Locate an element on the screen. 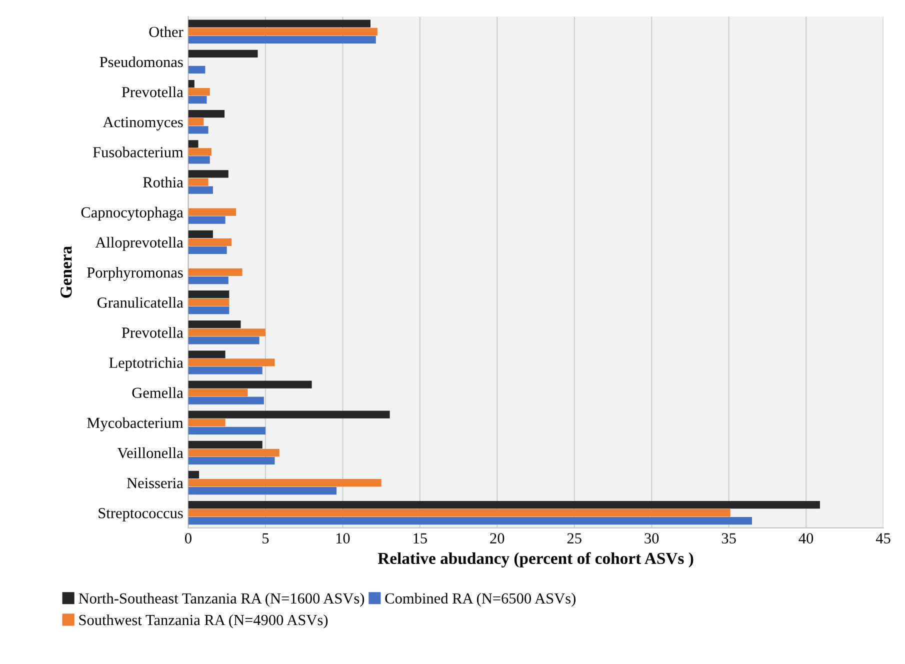 Image resolution: width=905 pixels, height=664 pixels. y-tick-label: Streptococcus is located at coordinates (140, 515).